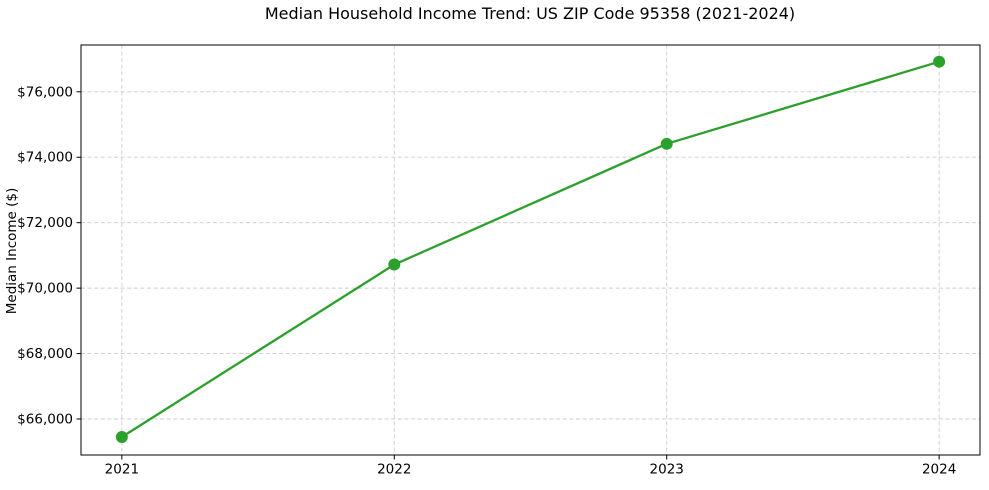 The width and height of the screenshot is (989, 490). Describe the element at coordinates (45, 289) in the screenshot. I see `y-tick-label: $70,000` at that location.